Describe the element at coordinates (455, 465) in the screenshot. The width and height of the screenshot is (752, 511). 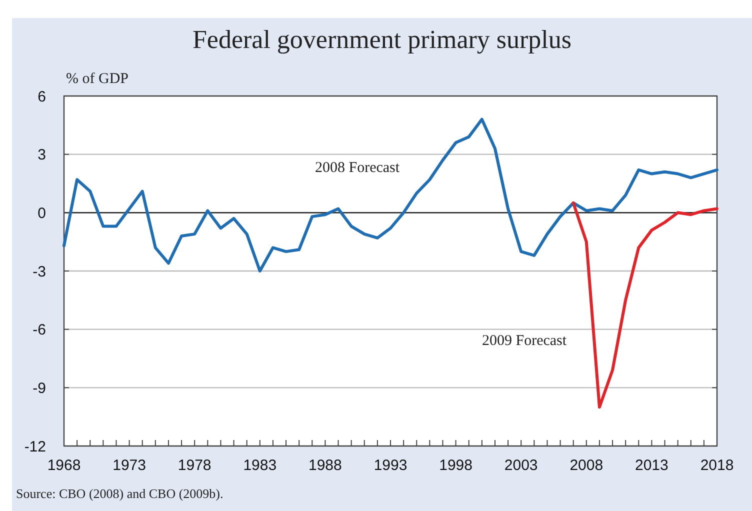
I see `x-tick-label: 1998` at that location.